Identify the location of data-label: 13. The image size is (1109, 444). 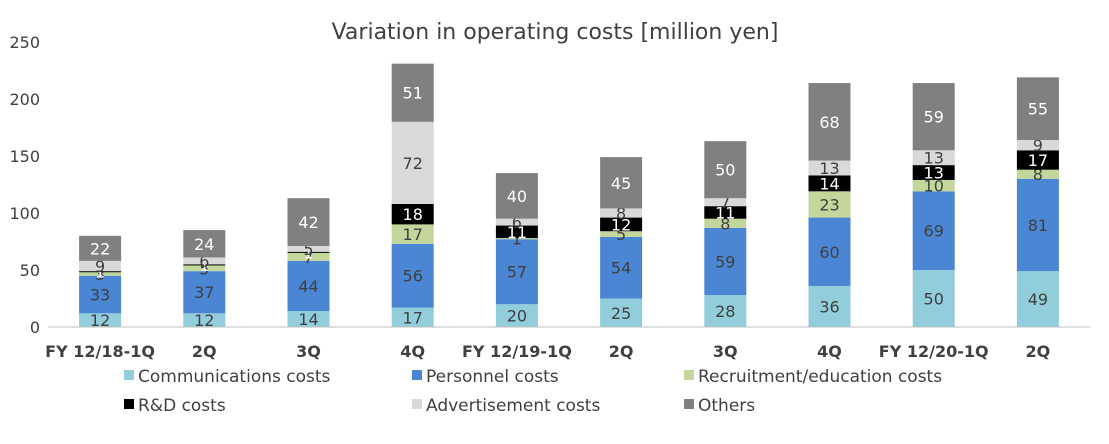
(829, 168).